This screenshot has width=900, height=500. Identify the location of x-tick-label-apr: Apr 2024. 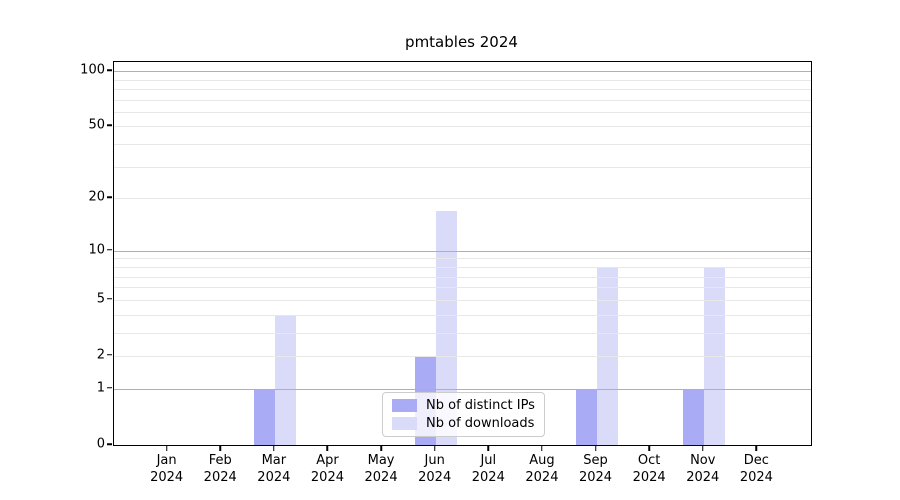
(327, 469).